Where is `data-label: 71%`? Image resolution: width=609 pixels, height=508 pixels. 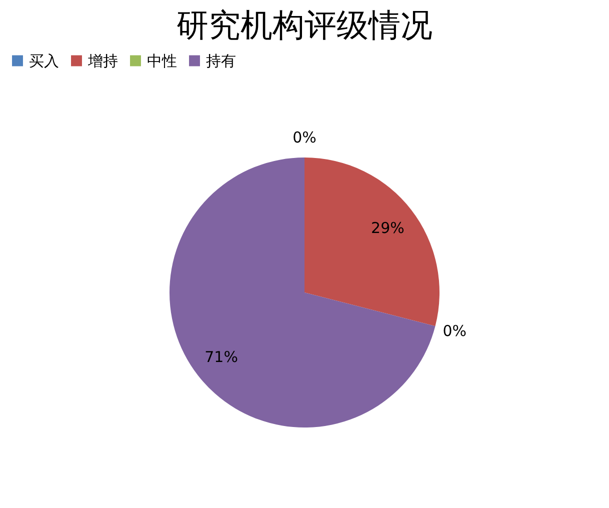 data-label: 71% is located at coordinates (221, 357).